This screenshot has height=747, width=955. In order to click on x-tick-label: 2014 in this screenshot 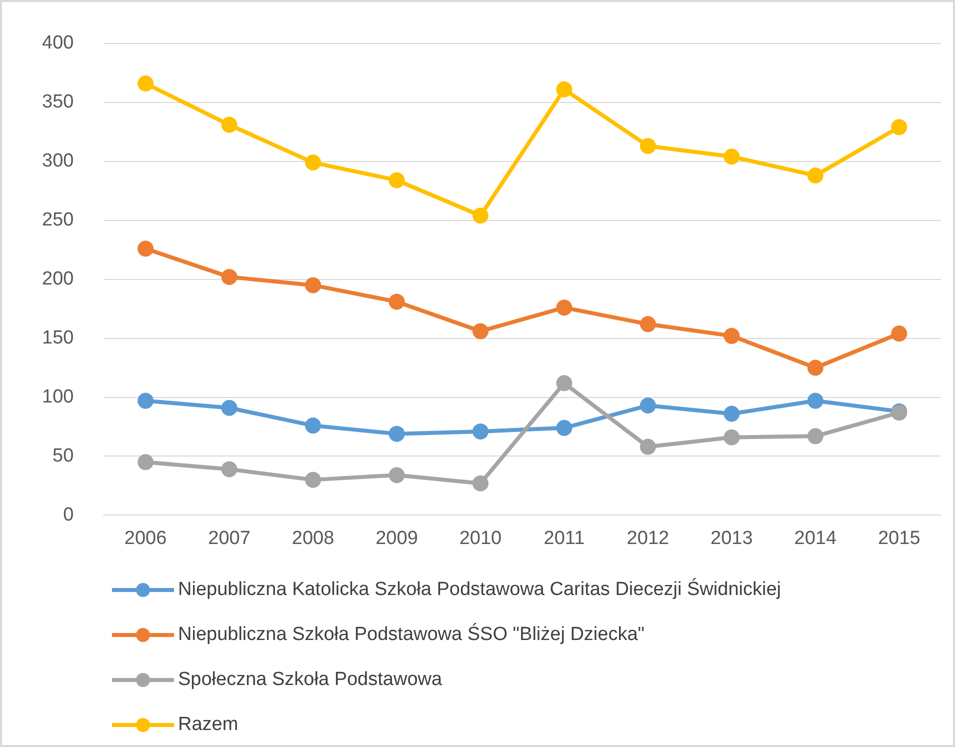, I will do `click(815, 538)`.